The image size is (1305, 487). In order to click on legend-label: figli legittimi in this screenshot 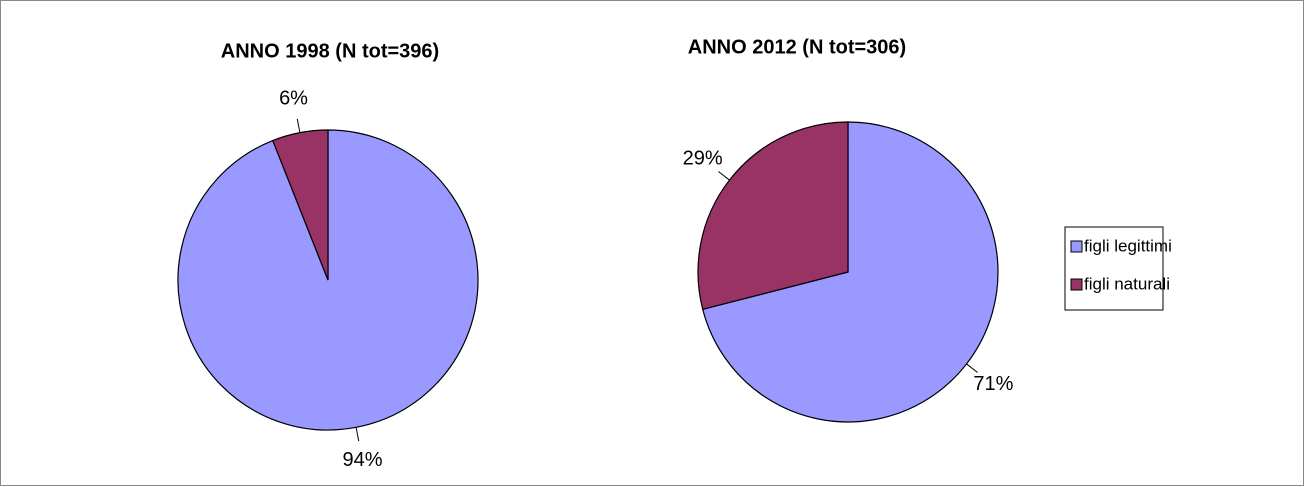, I will do `click(1128, 245)`.